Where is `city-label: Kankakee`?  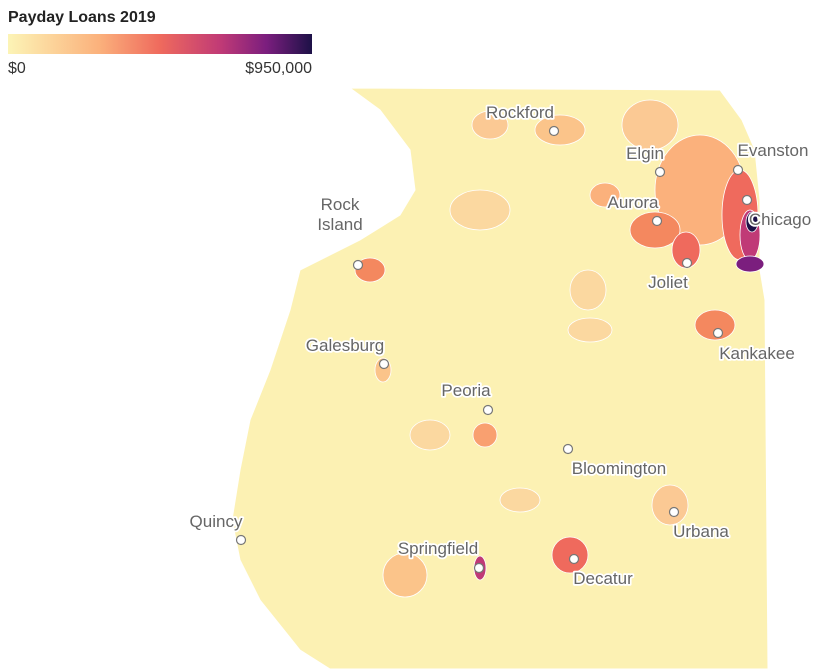 city-label: Kankakee is located at coordinates (757, 353).